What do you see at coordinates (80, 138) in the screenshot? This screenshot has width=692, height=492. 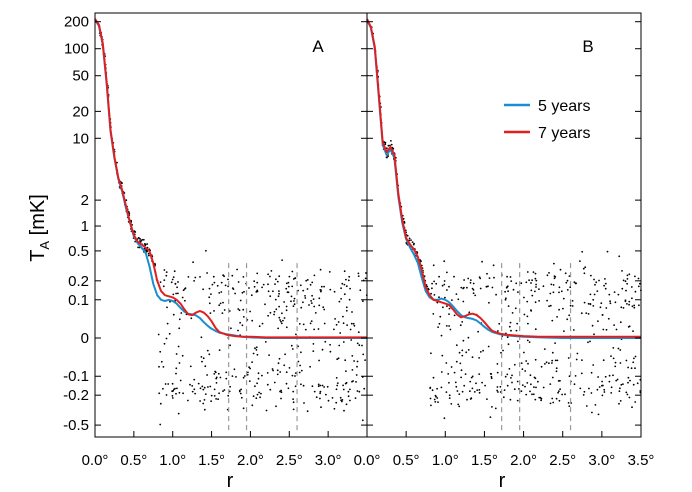 I see `y-tick-label: 10` at bounding box center [80, 138].